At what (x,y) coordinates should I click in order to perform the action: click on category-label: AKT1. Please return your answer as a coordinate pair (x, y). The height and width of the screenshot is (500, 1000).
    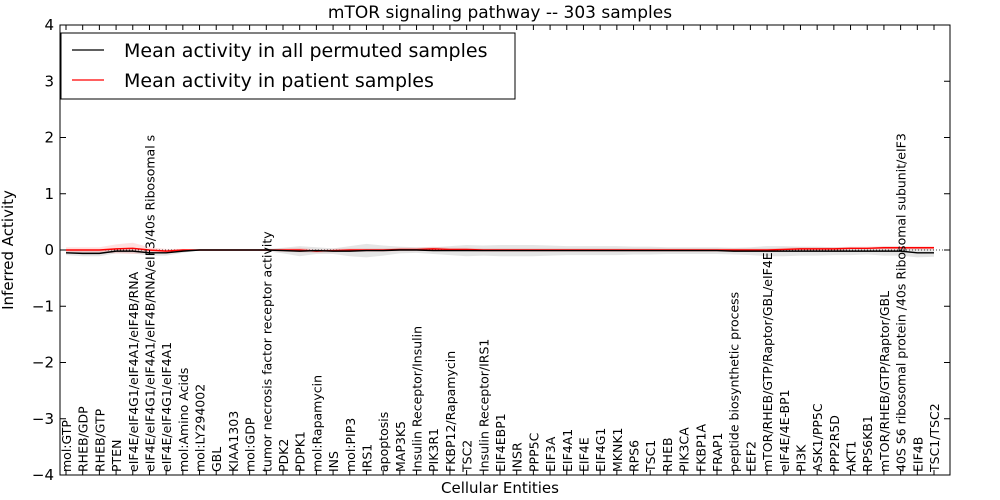
    Looking at the image, I should click on (851, 456).